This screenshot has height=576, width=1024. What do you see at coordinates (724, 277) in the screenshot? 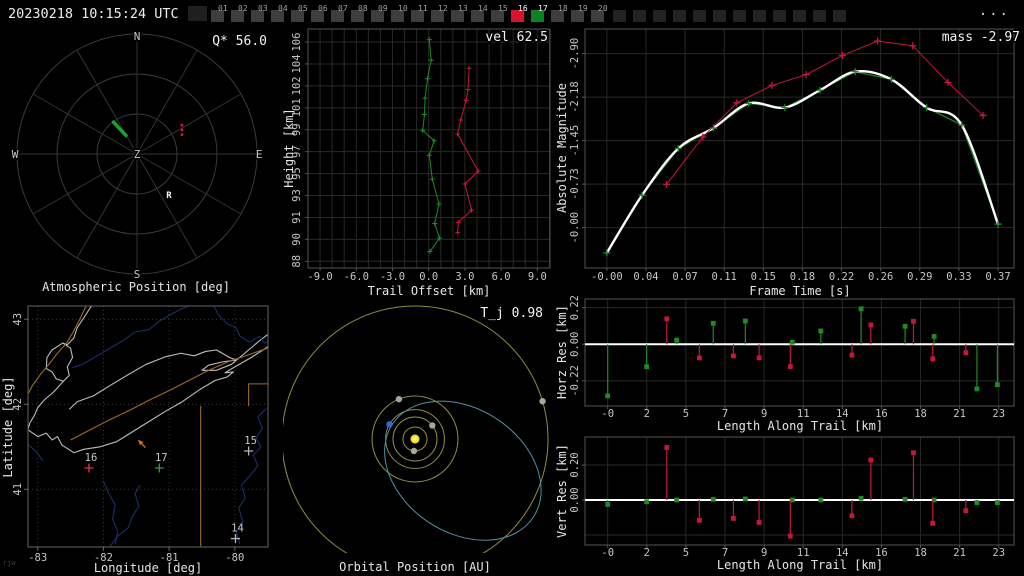
I see `x-tick-label: 0.11` at bounding box center [724, 277].